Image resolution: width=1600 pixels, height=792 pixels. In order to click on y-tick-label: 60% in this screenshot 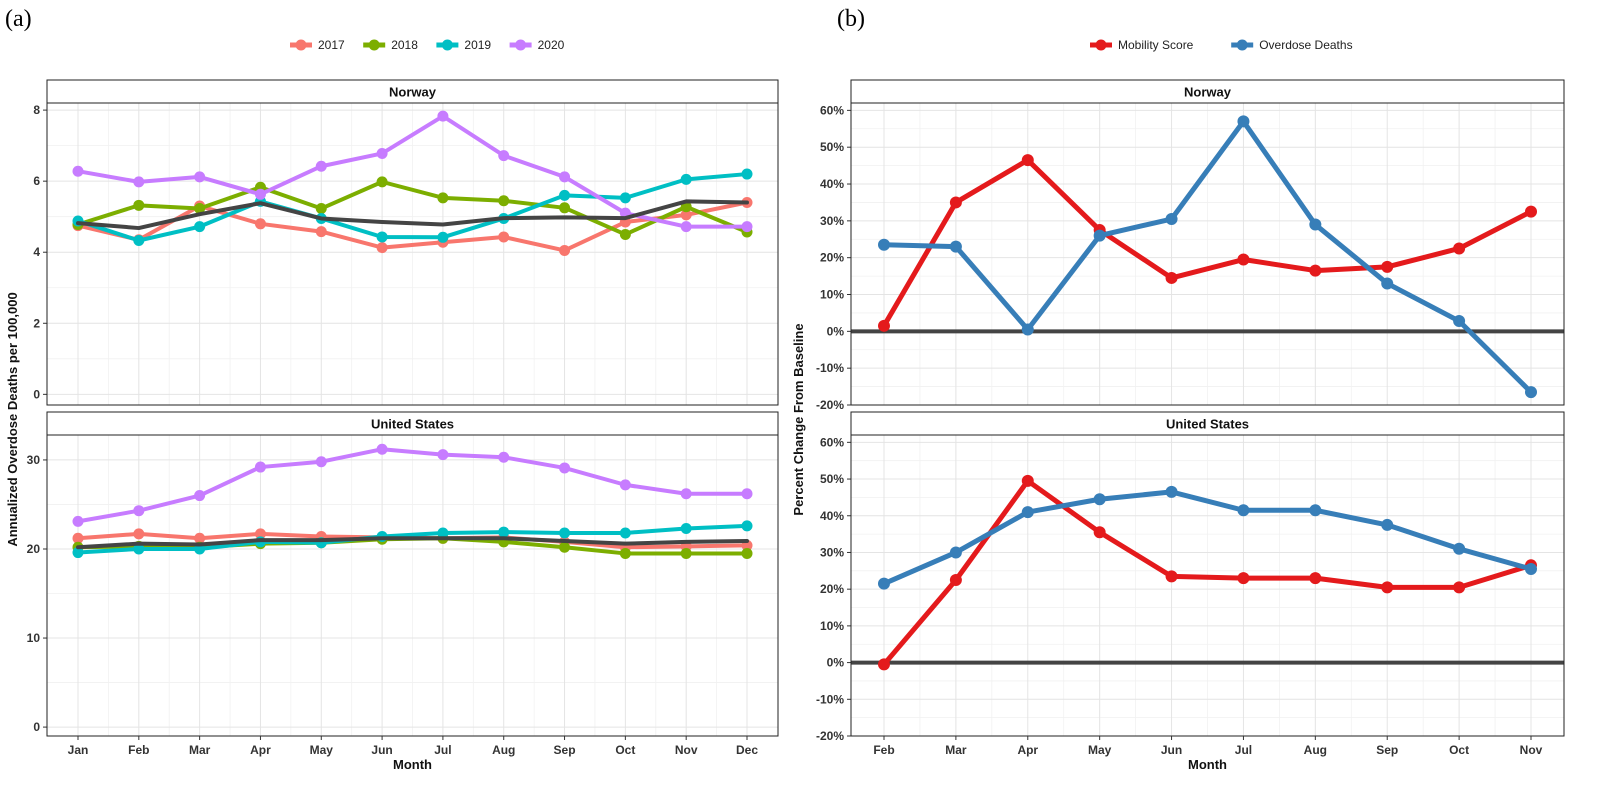, I will do `click(832, 110)`.